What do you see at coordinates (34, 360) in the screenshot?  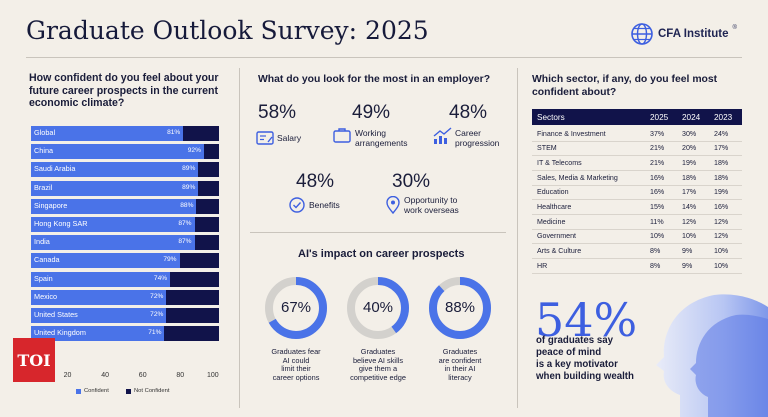 I see `toi-watermark: TOI` at bounding box center [34, 360].